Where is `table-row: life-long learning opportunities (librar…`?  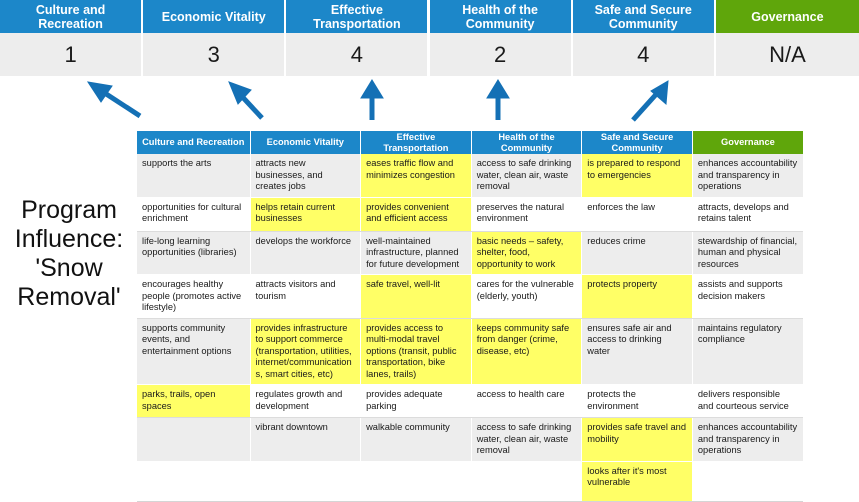 table-row: life-long learning opportunities (librar… is located at coordinates (470, 253).